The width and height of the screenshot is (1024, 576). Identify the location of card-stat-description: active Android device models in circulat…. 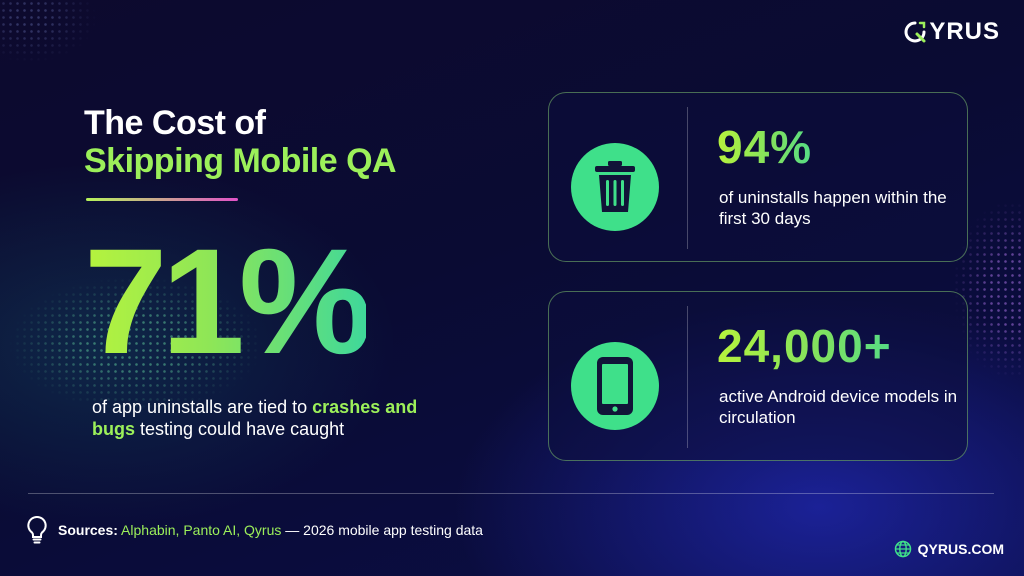
(838, 407).